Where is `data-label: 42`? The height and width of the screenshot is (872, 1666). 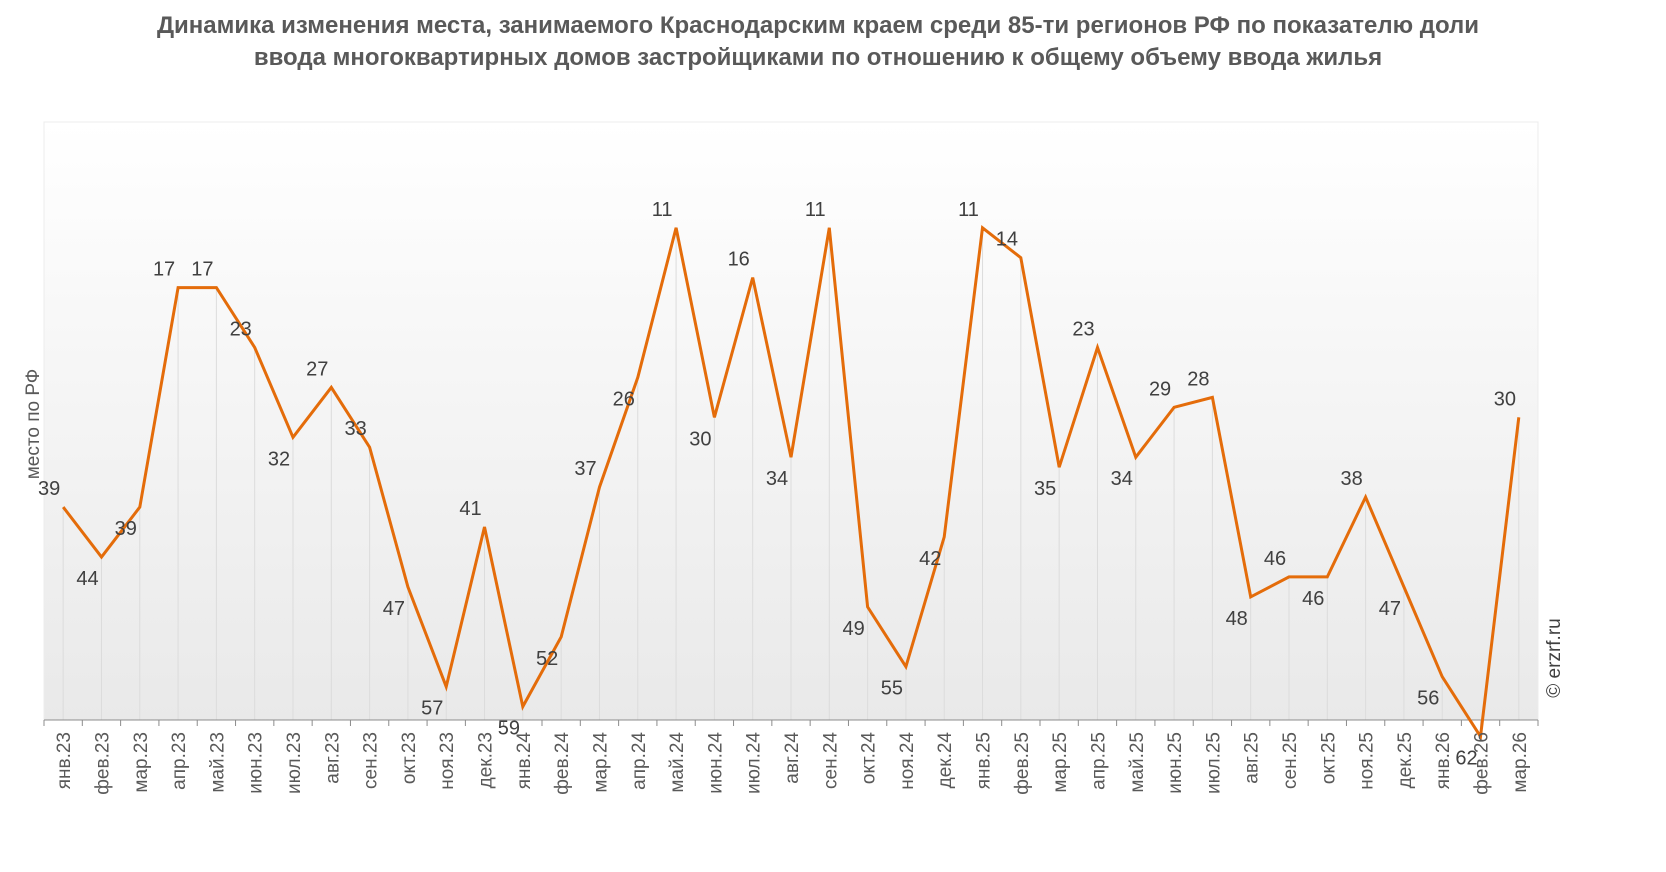
data-label: 42 is located at coordinates (930, 559).